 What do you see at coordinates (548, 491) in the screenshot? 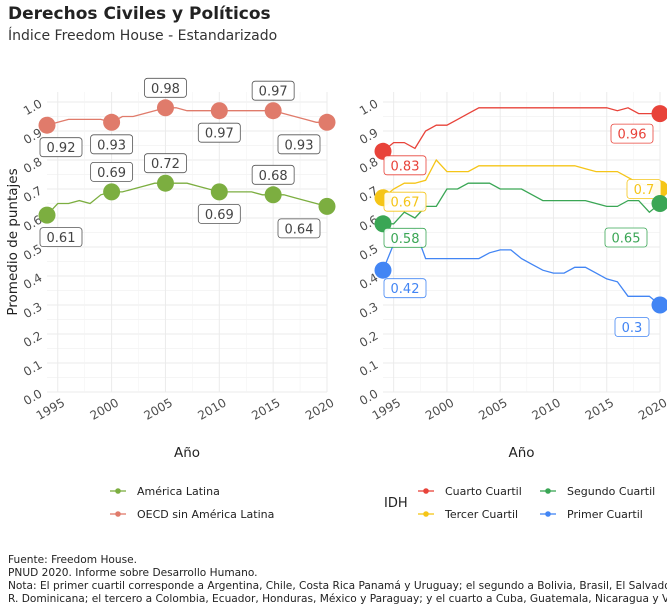
I see `legend-key-dot-segundo-cuartil` at bounding box center [548, 491].